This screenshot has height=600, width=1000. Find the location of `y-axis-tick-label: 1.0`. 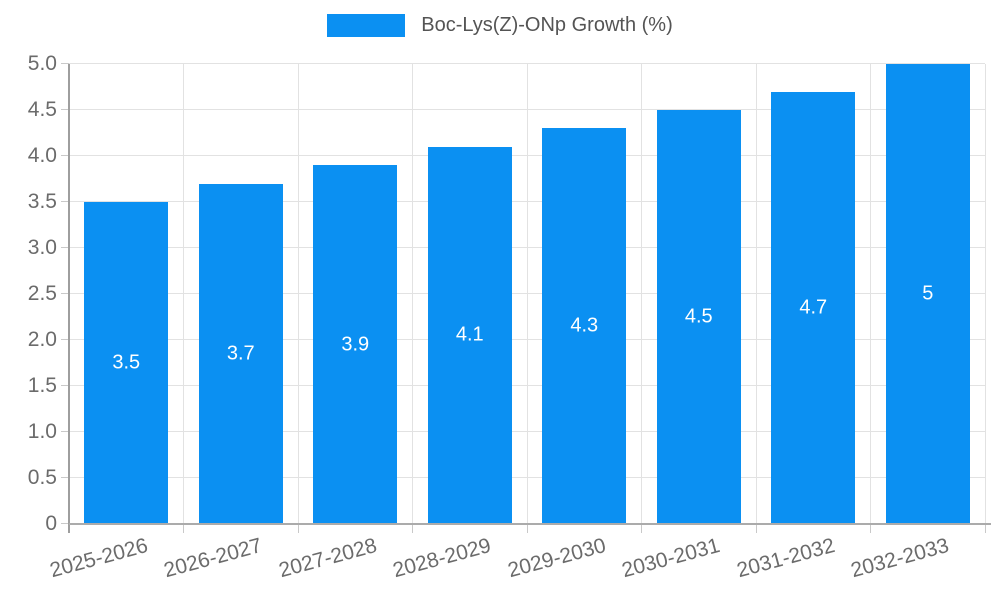

y-axis-tick-label: 1.0 is located at coordinates (42, 431).